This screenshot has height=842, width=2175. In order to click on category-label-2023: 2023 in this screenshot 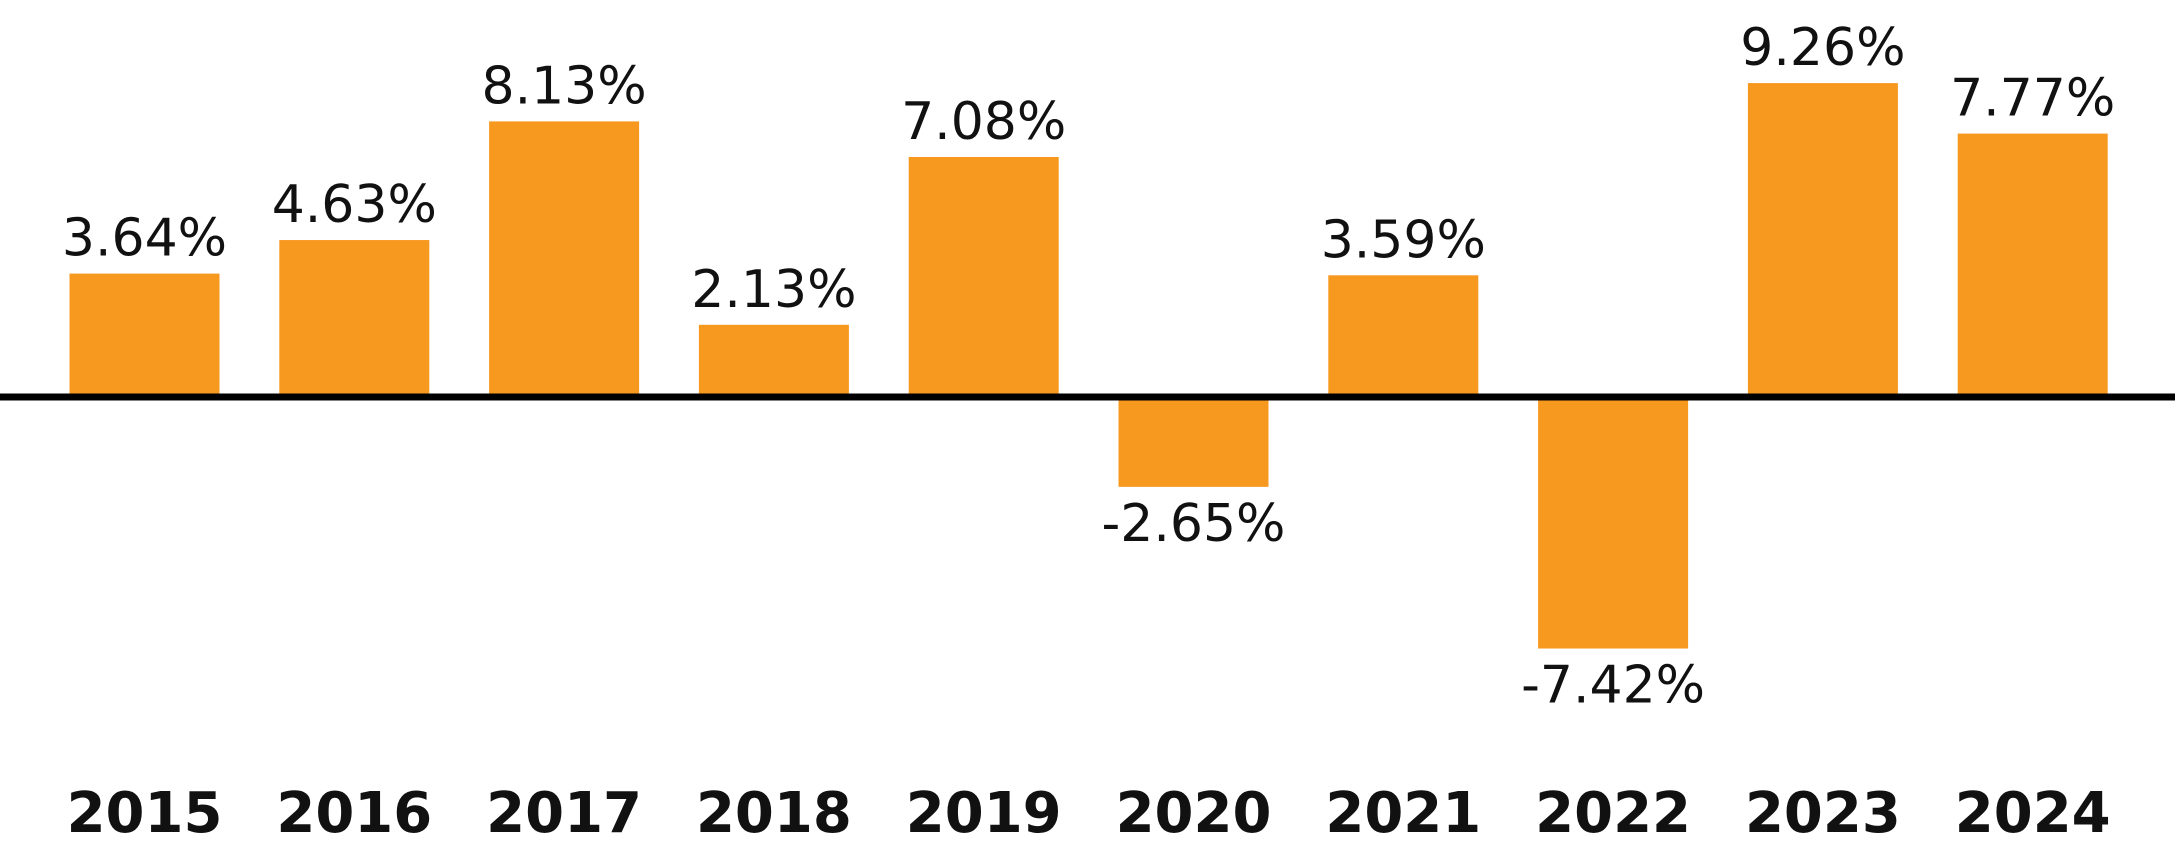, I will do `click(1823, 811)`.